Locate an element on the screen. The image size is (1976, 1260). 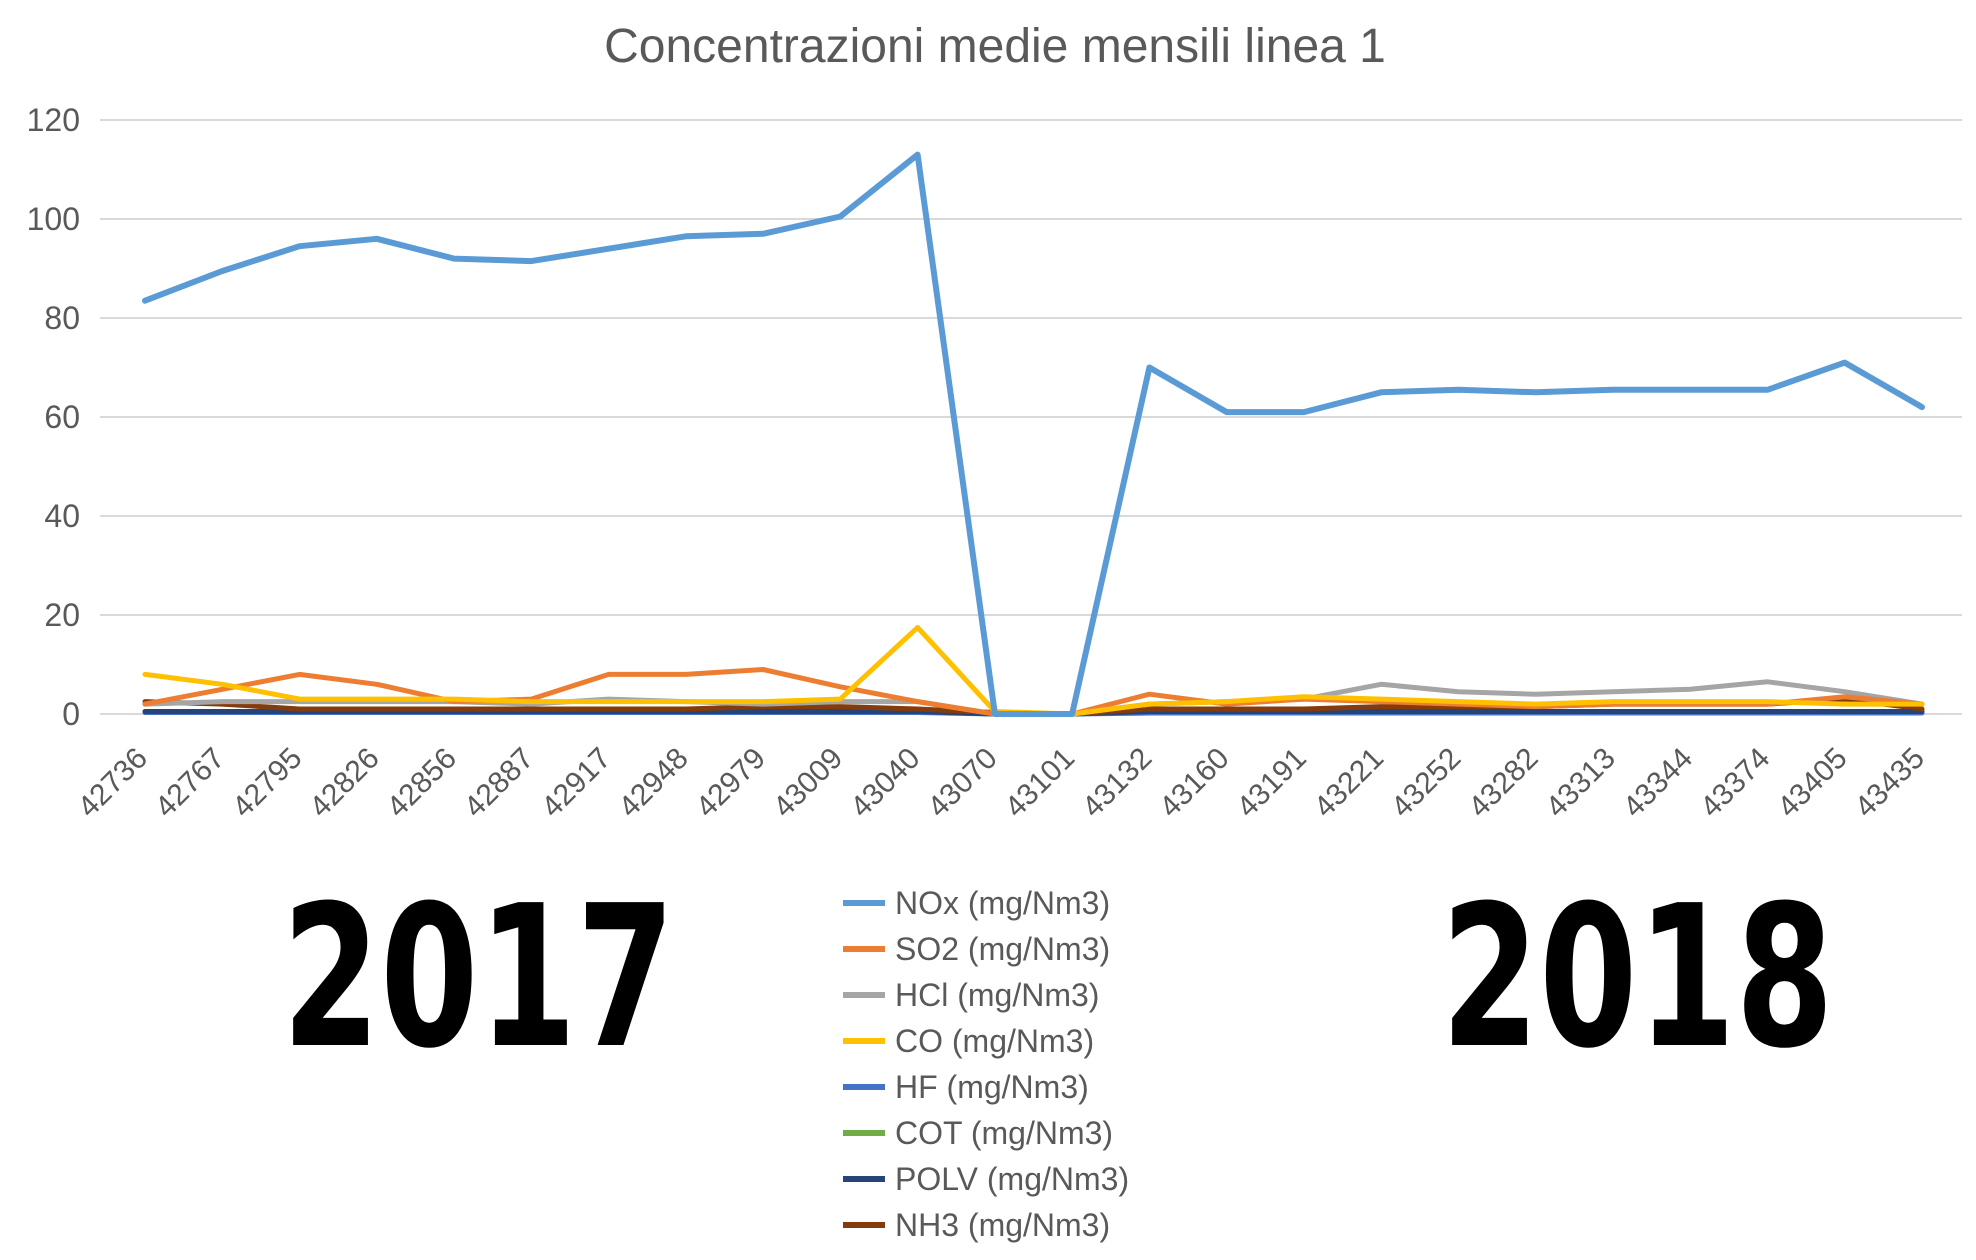
chart-title: Concentrazioni medie mensili linea 1 is located at coordinates (995, 46).